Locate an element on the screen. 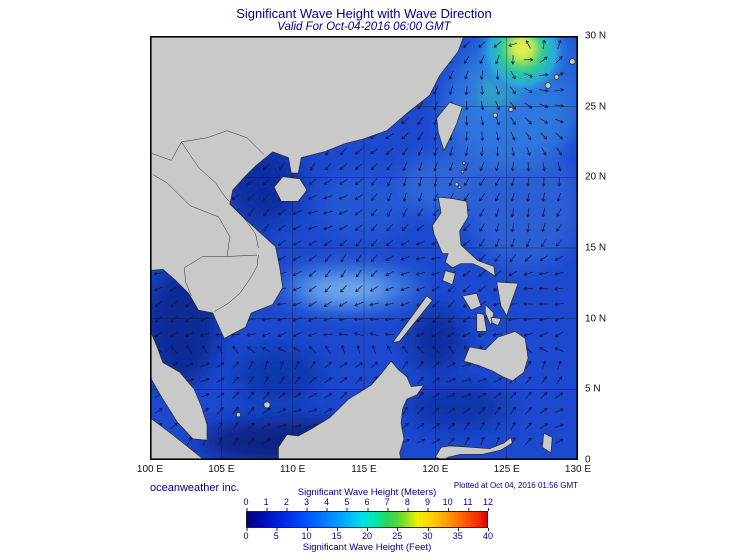 The height and width of the screenshot is (560, 755). panay-island is located at coordinates (472, 301).